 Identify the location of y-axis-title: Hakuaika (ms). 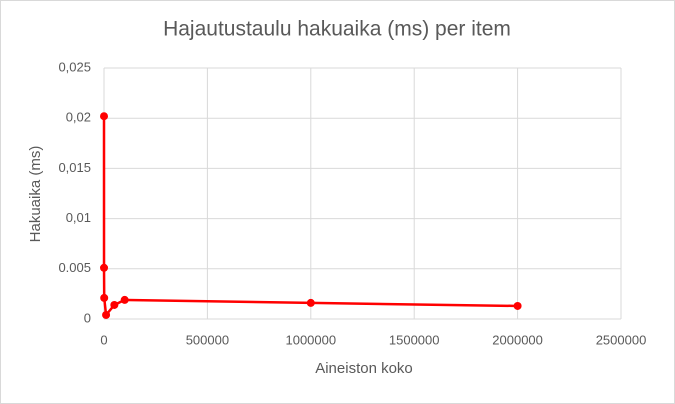
(35, 194).